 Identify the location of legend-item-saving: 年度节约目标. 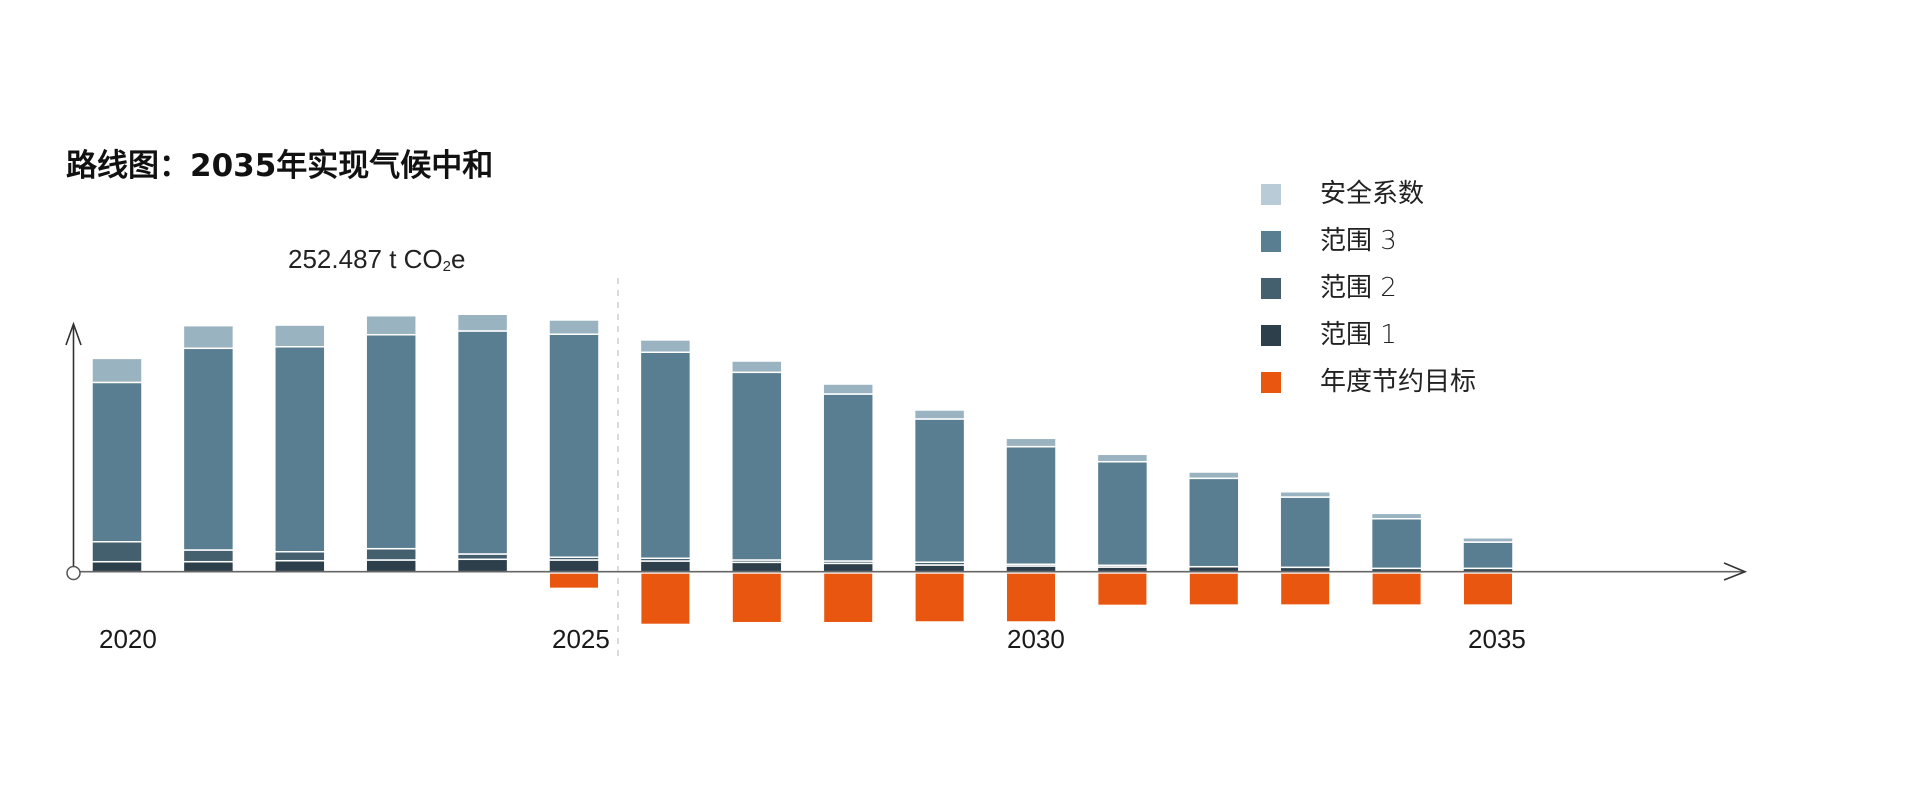
(1368, 391).